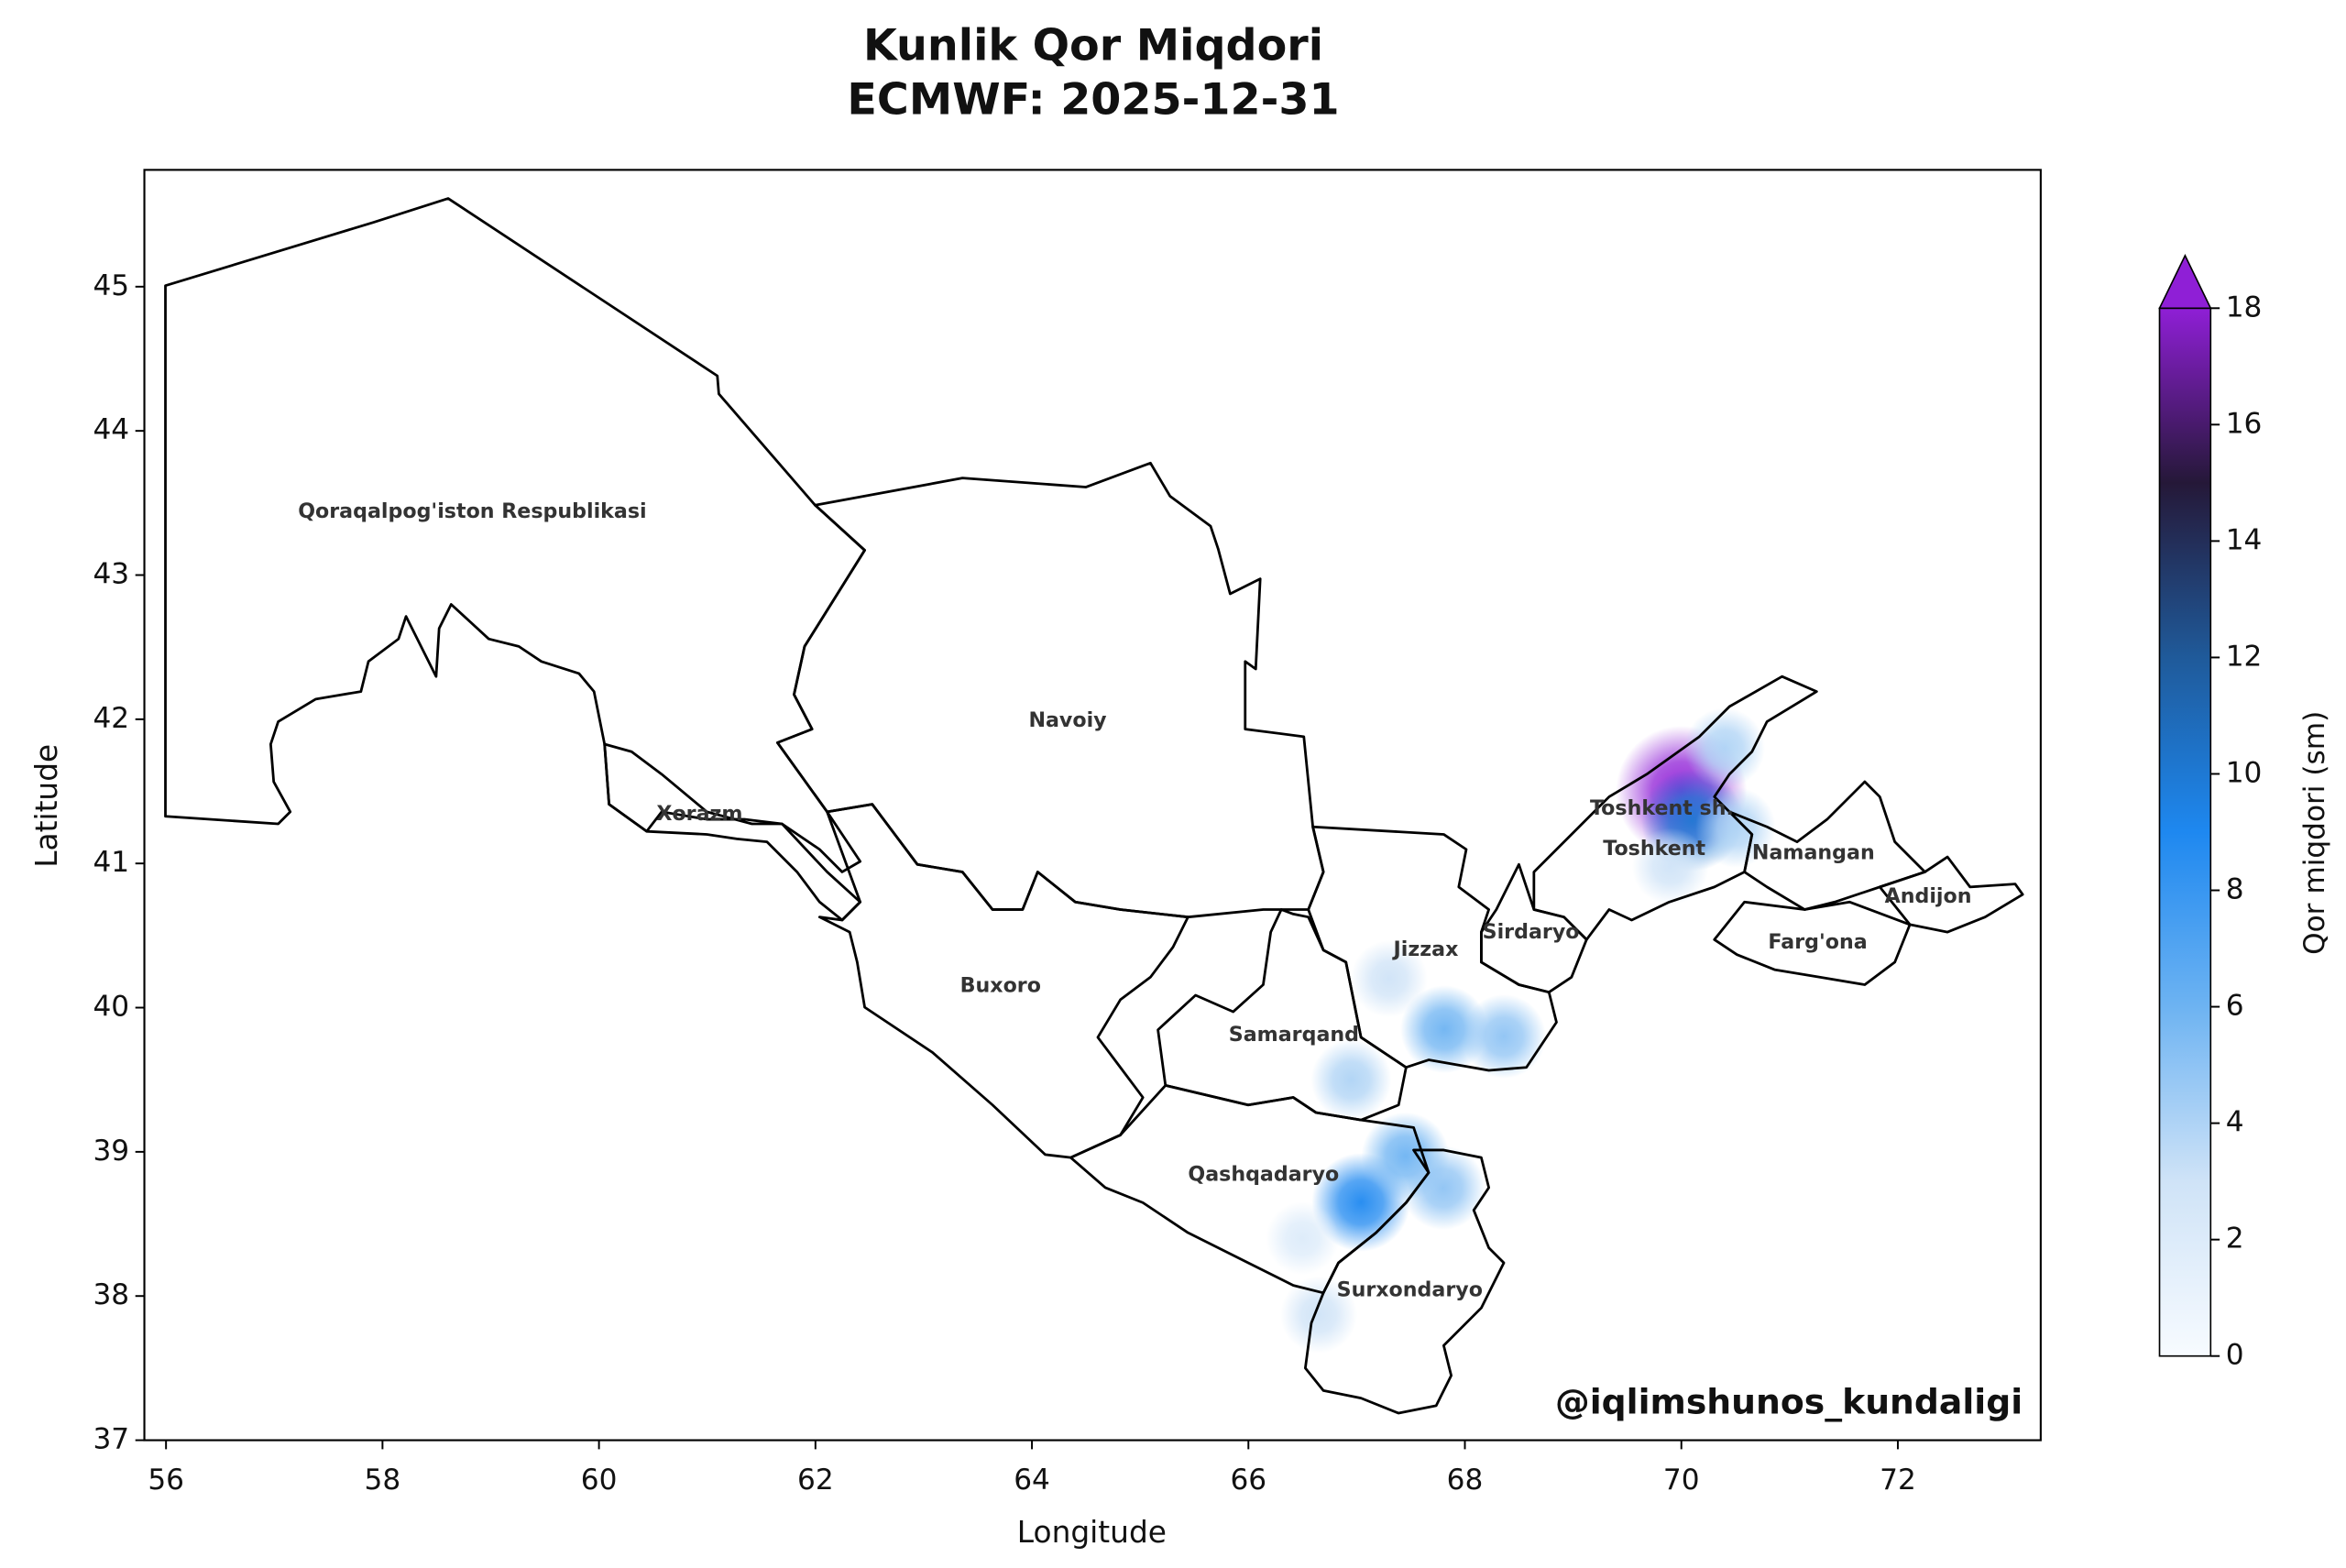 Image resolution: width=2346 pixels, height=1568 pixels. What do you see at coordinates (383, 1480) in the screenshot?
I see `x-tick-label: 58` at bounding box center [383, 1480].